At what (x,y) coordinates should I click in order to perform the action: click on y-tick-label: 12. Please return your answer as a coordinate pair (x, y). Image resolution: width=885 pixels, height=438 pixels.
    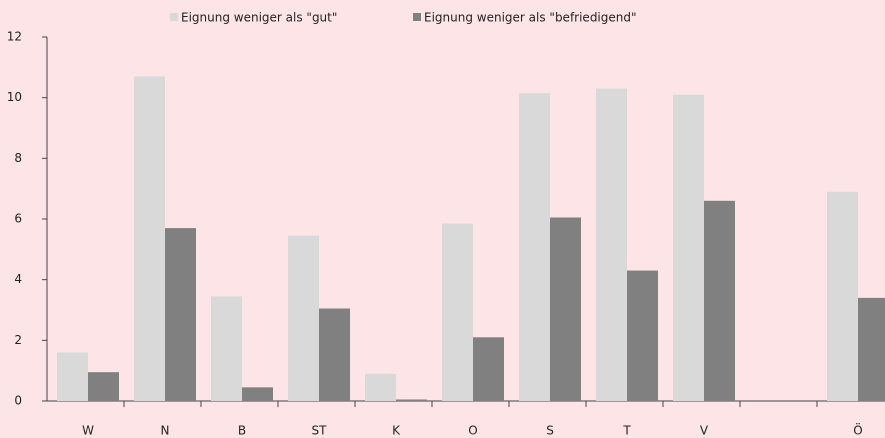
    Looking at the image, I should click on (14, 37).